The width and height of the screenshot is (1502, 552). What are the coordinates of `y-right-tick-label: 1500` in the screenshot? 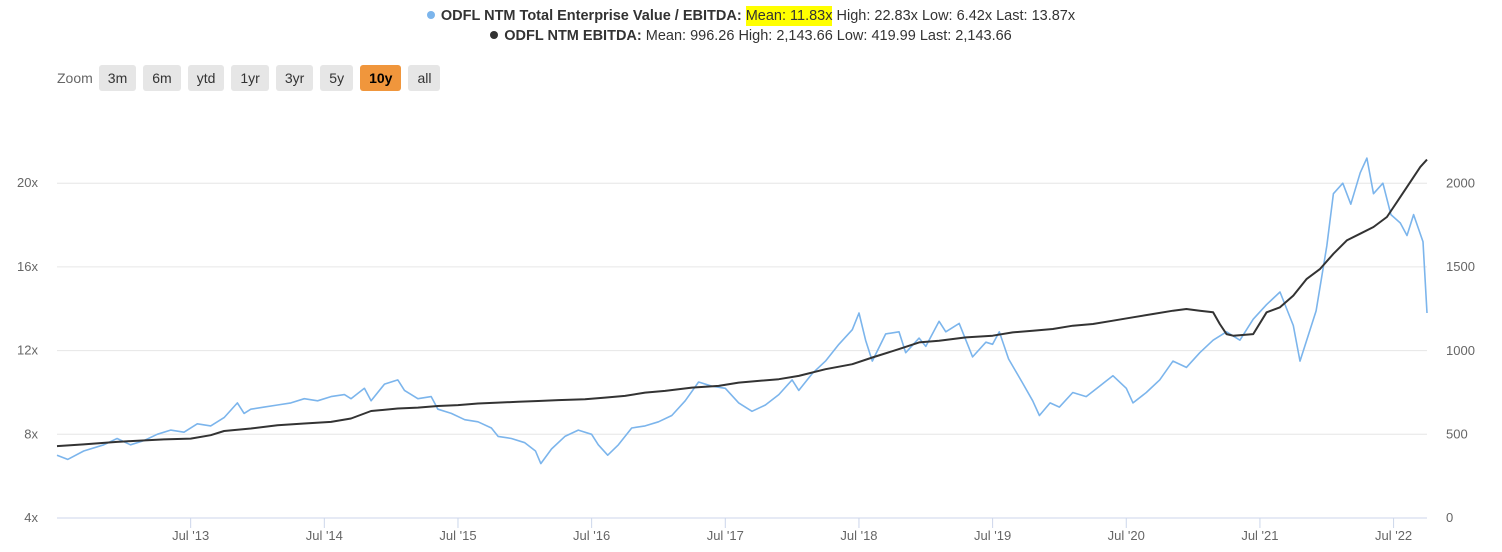 It's located at (1460, 266).